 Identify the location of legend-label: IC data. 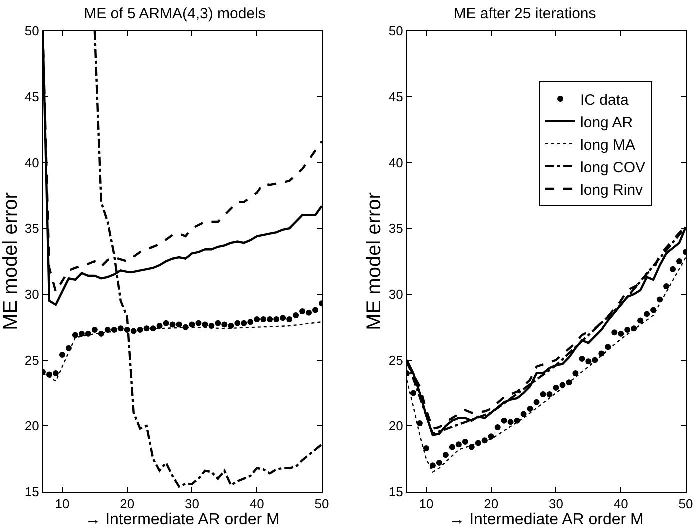
(605, 100).